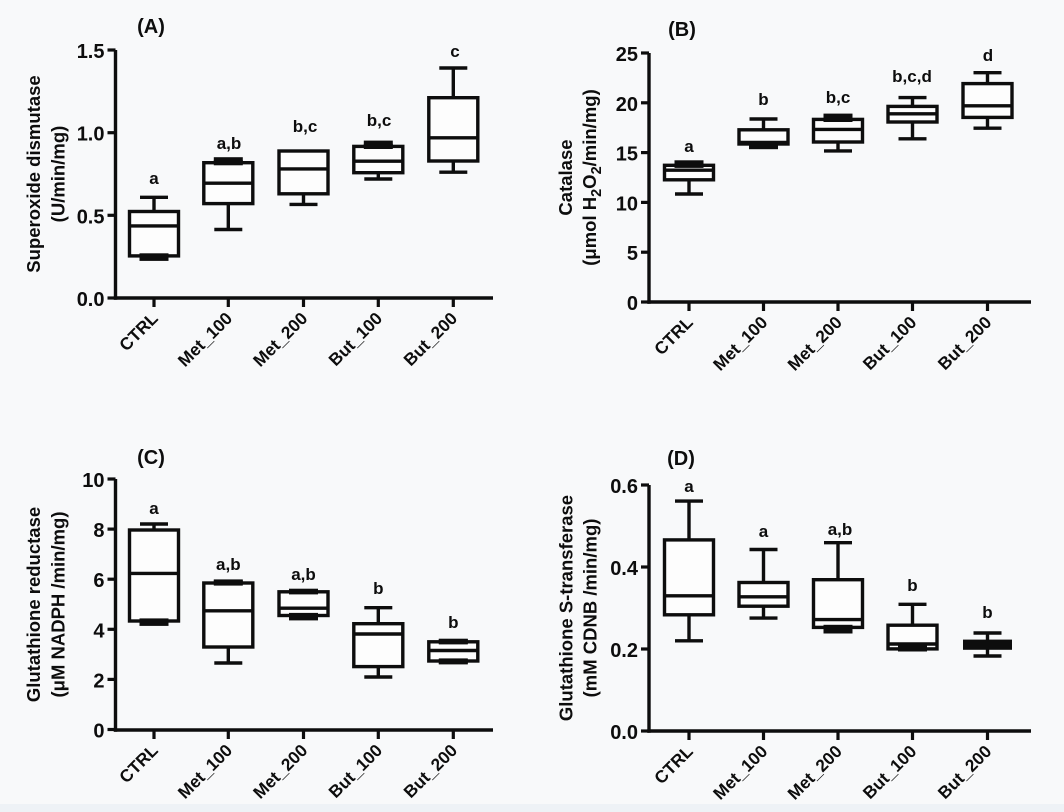 The image size is (1064, 812). I want to click on svg-text: (B), so click(682, 30).